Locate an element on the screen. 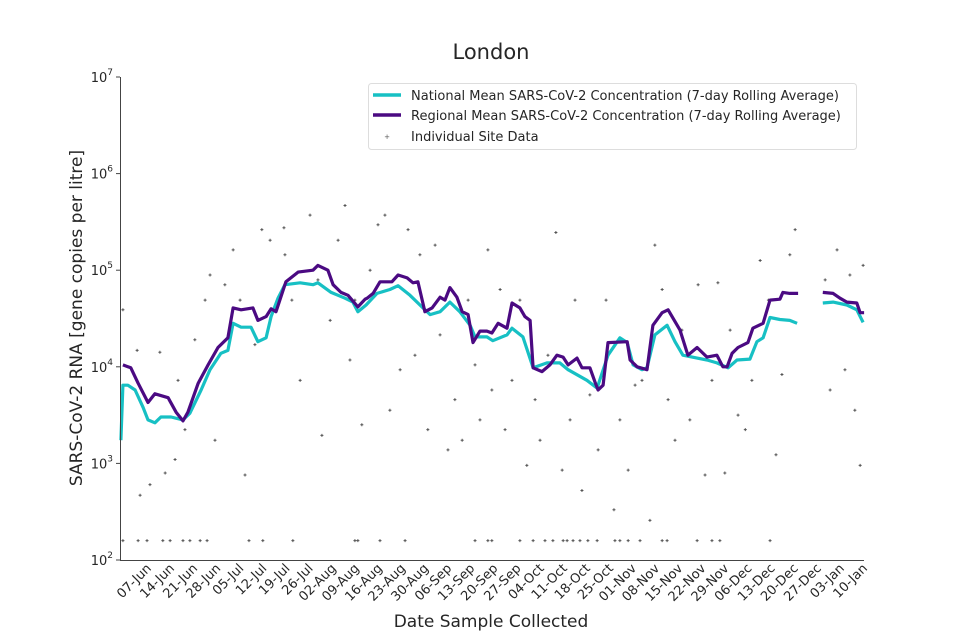  regional-mean-line is located at coordinates (843, 302).